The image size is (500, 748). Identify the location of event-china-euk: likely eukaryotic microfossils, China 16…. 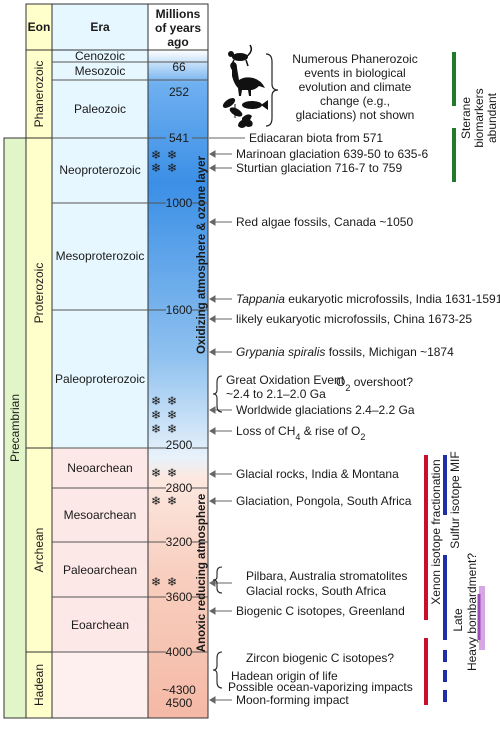
(354, 319).